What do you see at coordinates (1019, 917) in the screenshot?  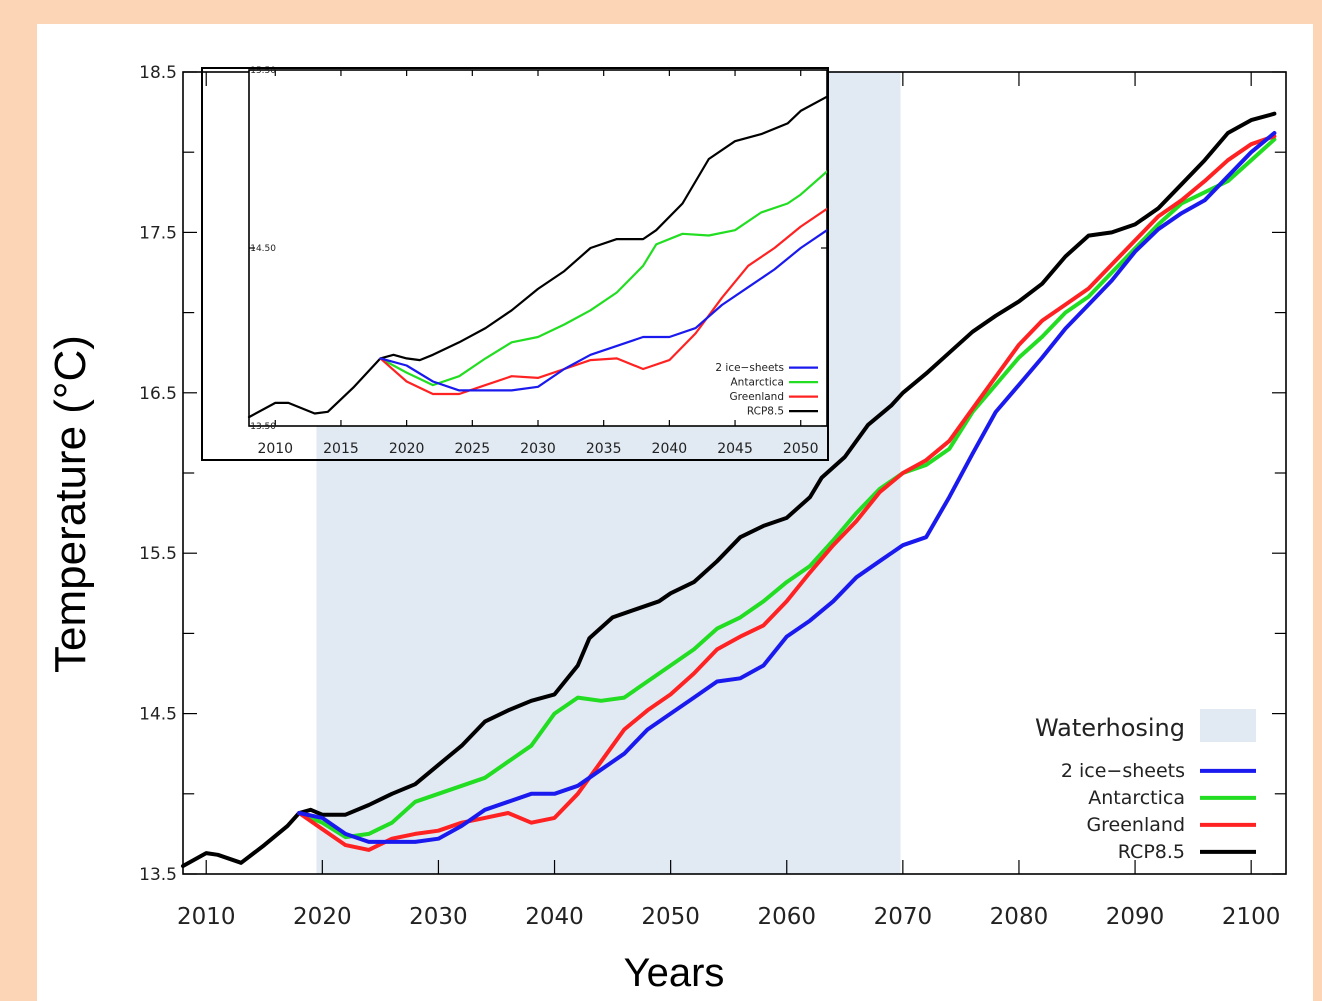 I see `x-tick-label: 2080` at bounding box center [1019, 917].